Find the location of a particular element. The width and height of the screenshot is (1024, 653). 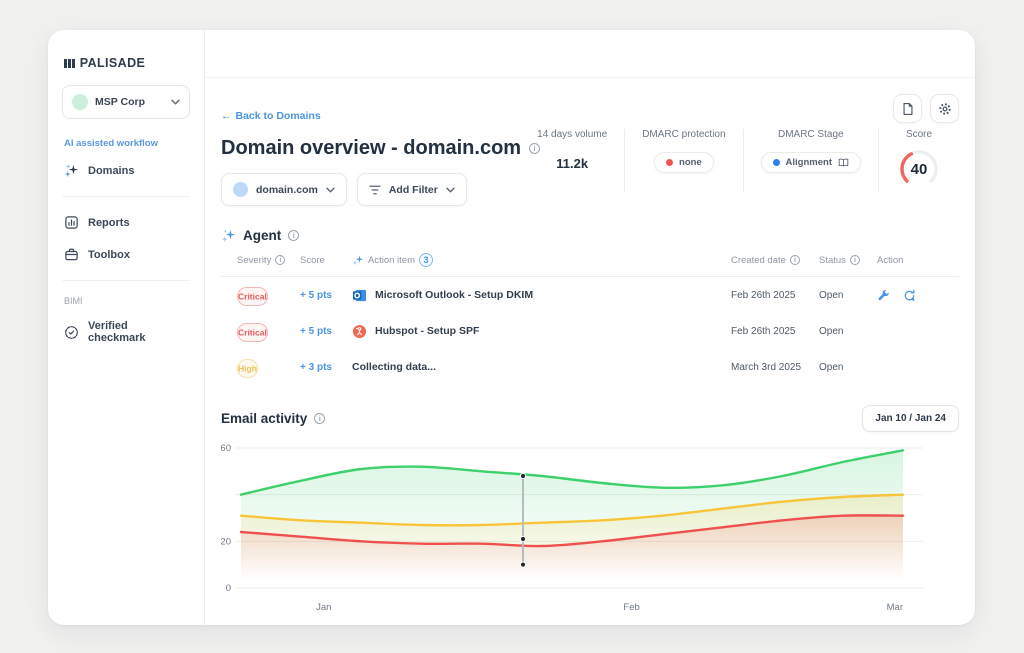

chart-marker is located at coordinates (523, 520).